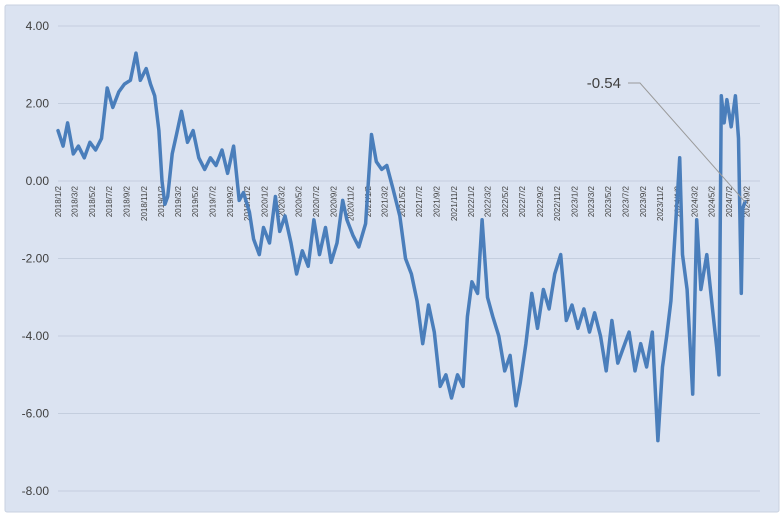  What do you see at coordinates (178, 201) in the screenshot?
I see `x-tick-label: 2019/3/2` at bounding box center [178, 201].